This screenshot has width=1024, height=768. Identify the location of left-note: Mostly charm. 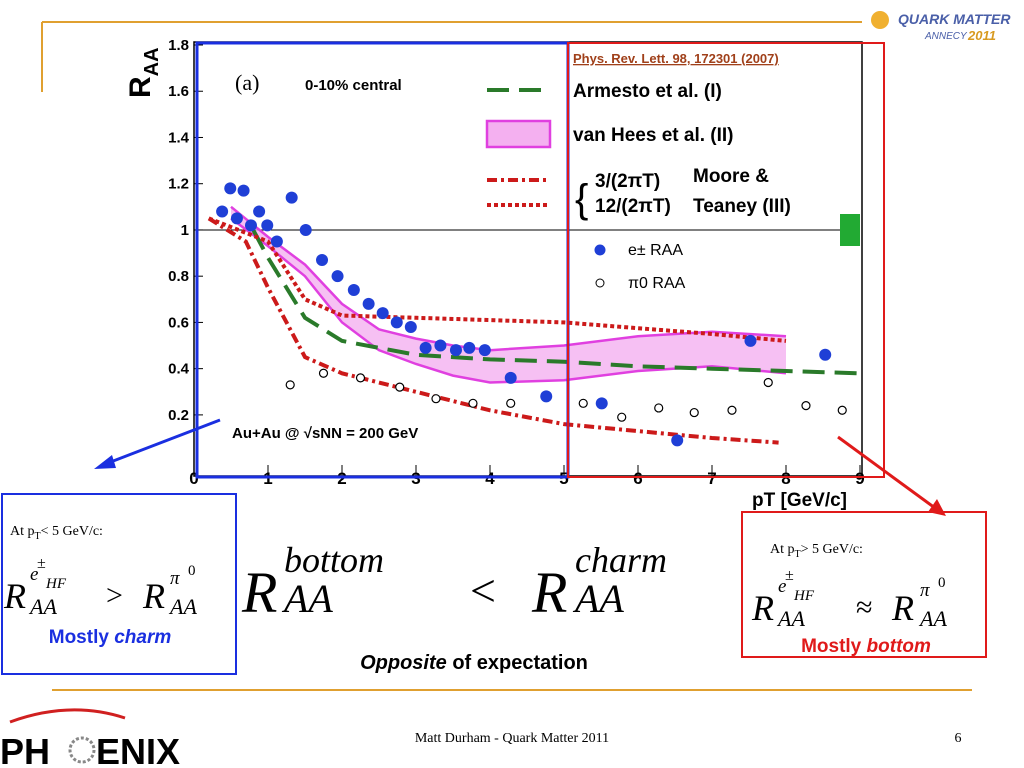
(110, 637).